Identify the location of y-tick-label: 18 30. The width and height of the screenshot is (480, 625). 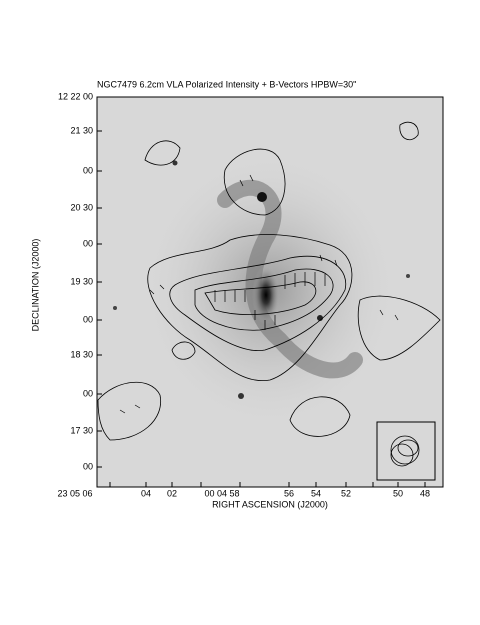
(81, 354).